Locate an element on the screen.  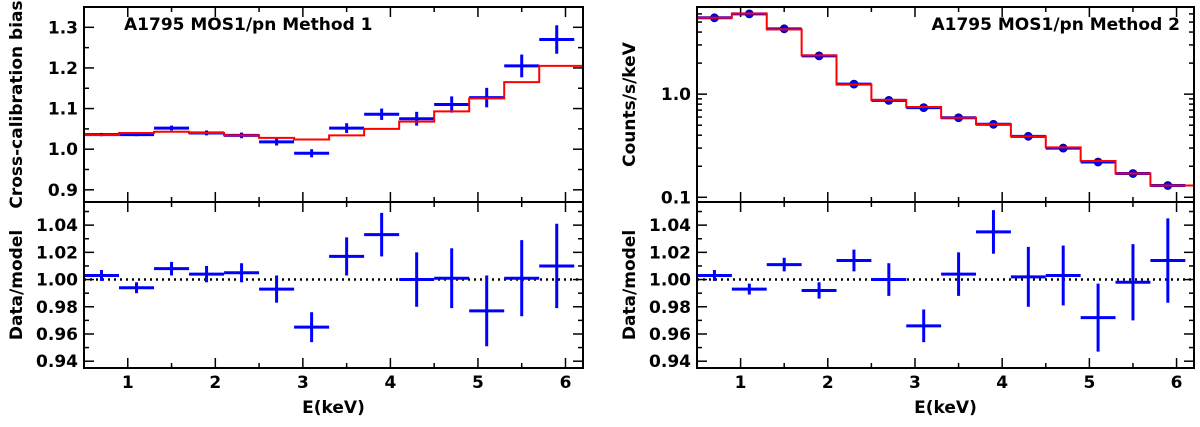
y-tick-label: 1.1 is located at coordinates (63, 110).